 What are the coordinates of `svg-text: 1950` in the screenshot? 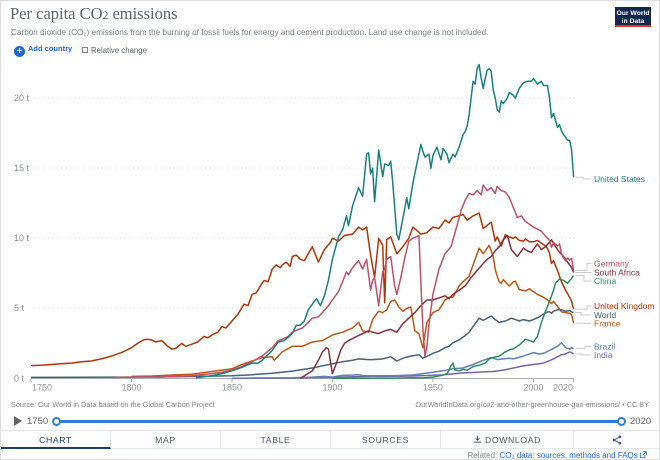 It's located at (433, 388).